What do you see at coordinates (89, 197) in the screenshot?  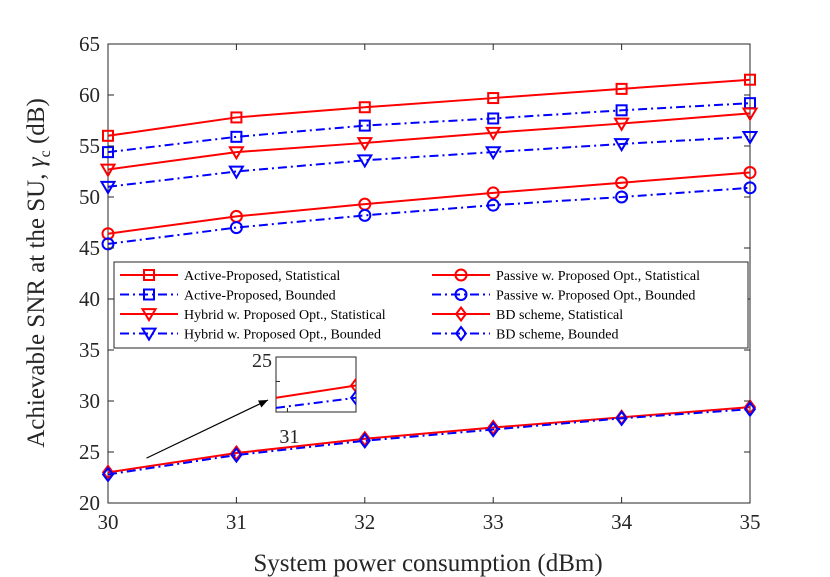 I see `y-tick-label: 50` at bounding box center [89, 197].